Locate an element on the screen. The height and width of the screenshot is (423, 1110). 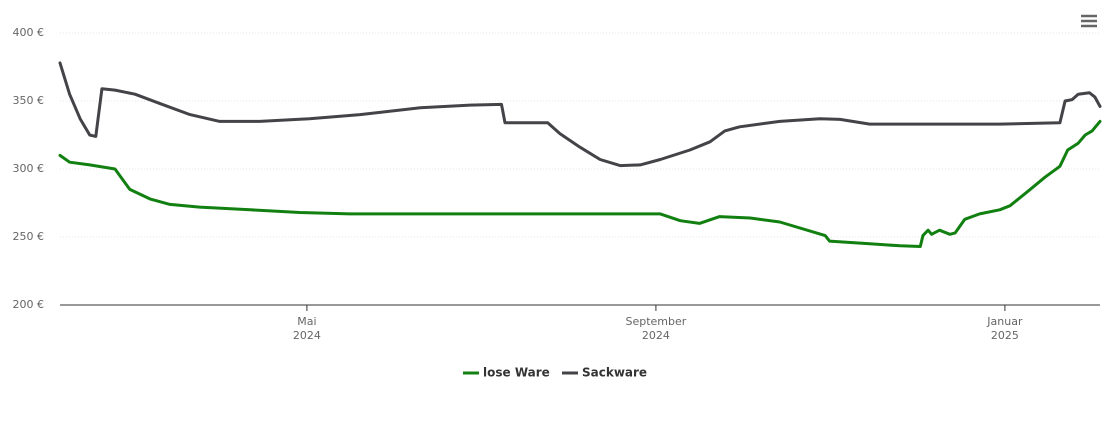
legend-item: lose Ware is located at coordinates (506, 373).